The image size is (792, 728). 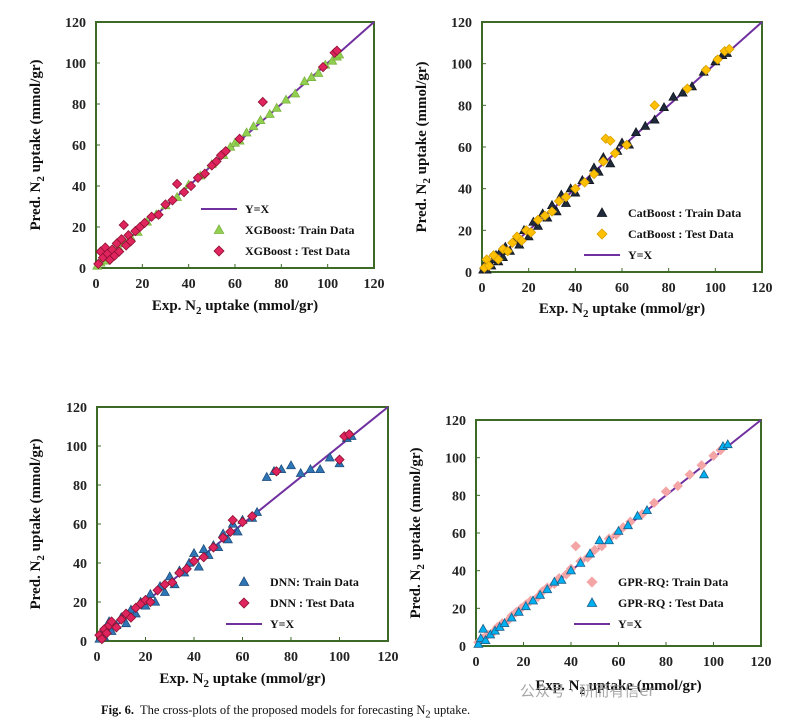 I want to click on caption-label: Fig. 6., so click(x=117, y=710).